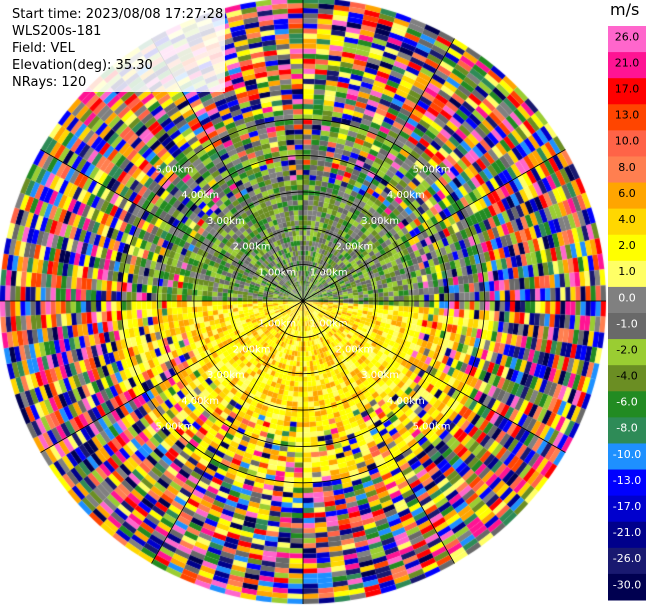 This screenshot has width=647, height=607. I want to click on colorbar-tick-label: -17.0, so click(627, 506).